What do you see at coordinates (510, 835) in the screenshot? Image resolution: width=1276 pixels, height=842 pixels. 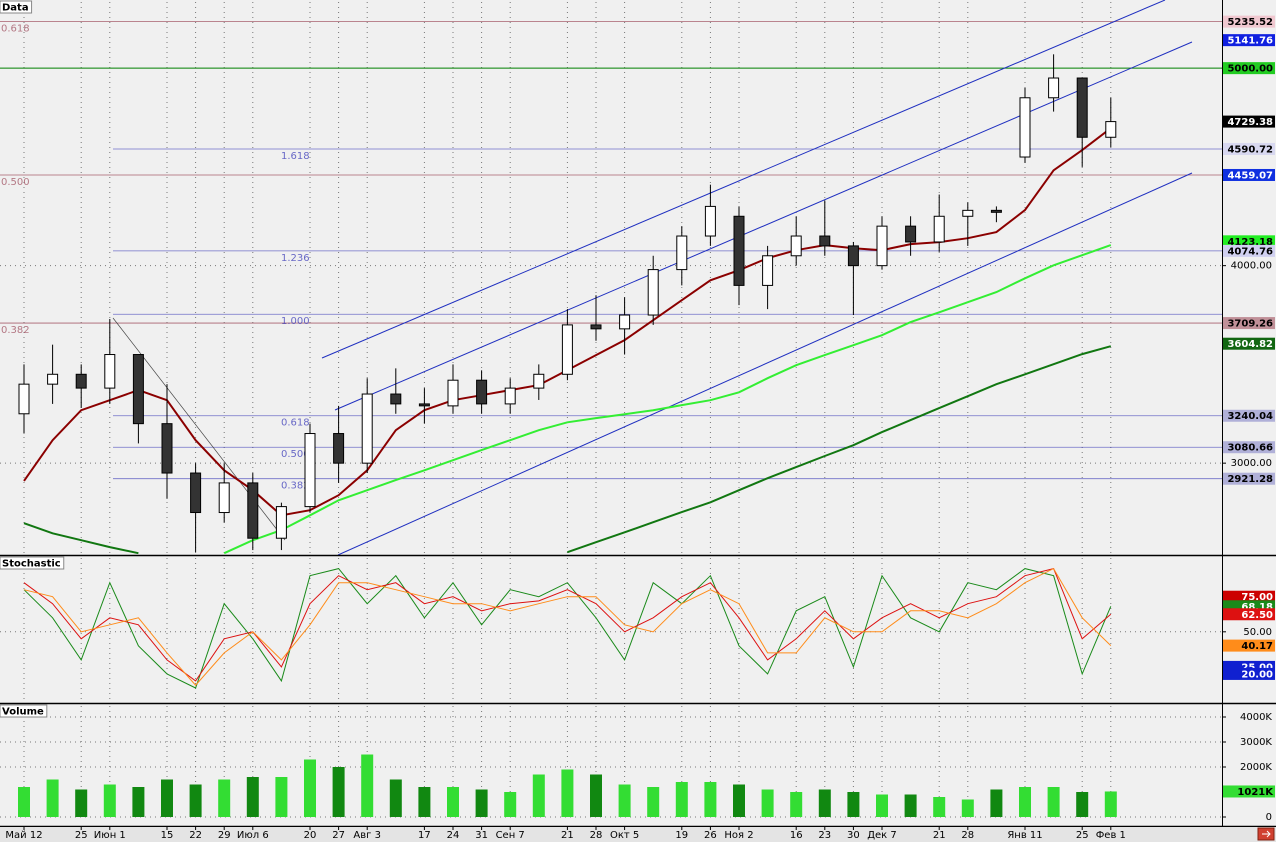 I see `x-tick-label: Сен 7` at bounding box center [510, 835].